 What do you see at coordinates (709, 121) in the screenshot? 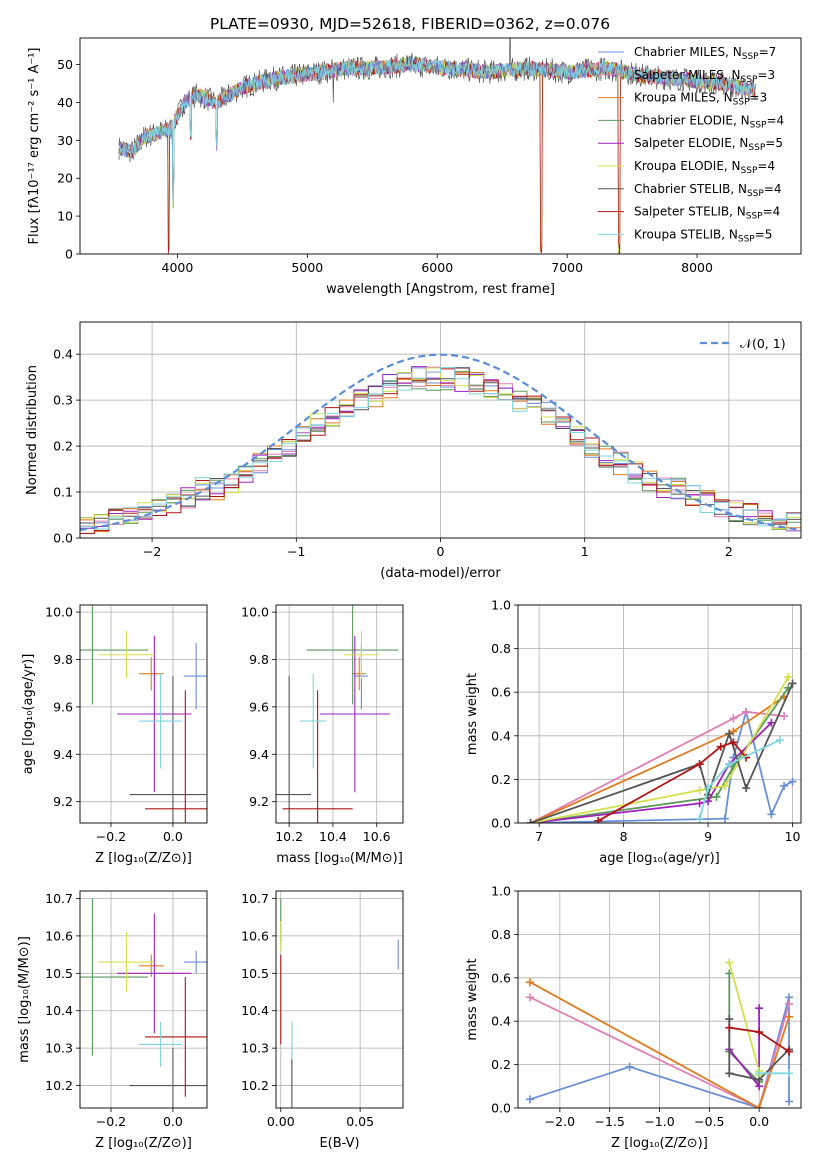
I see `legend-entry: Chabrier ELODIE, NSSP=4` at bounding box center [709, 121].